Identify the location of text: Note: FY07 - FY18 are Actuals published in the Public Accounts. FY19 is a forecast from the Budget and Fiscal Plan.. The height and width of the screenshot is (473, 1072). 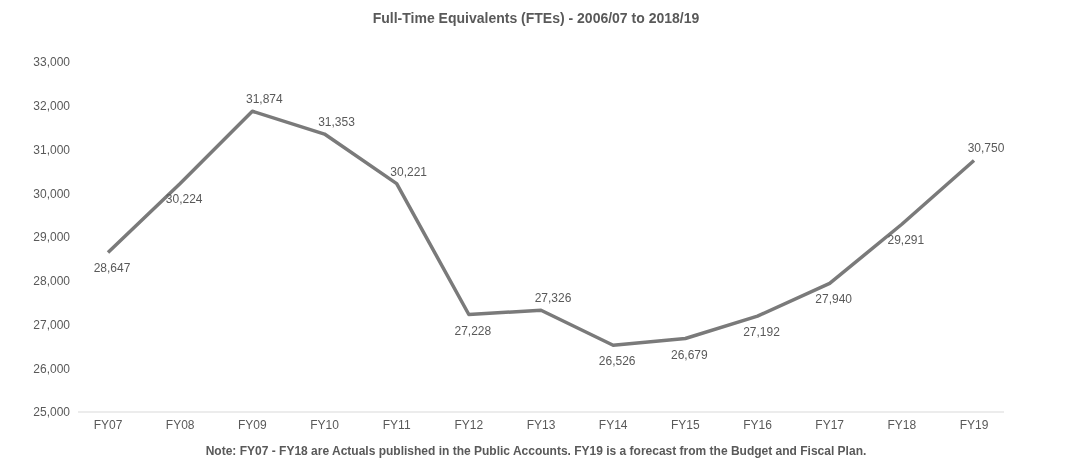
(536, 451).